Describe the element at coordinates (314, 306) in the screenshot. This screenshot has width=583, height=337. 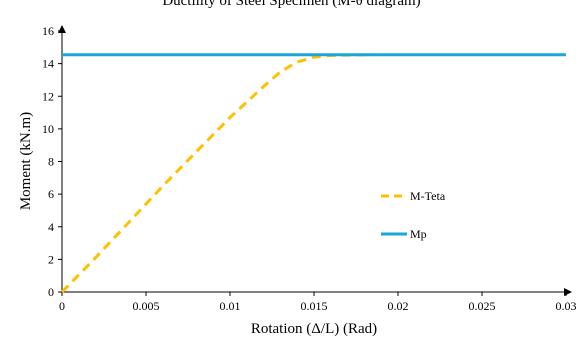
I see `x-tick-label: 0.015` at that location.